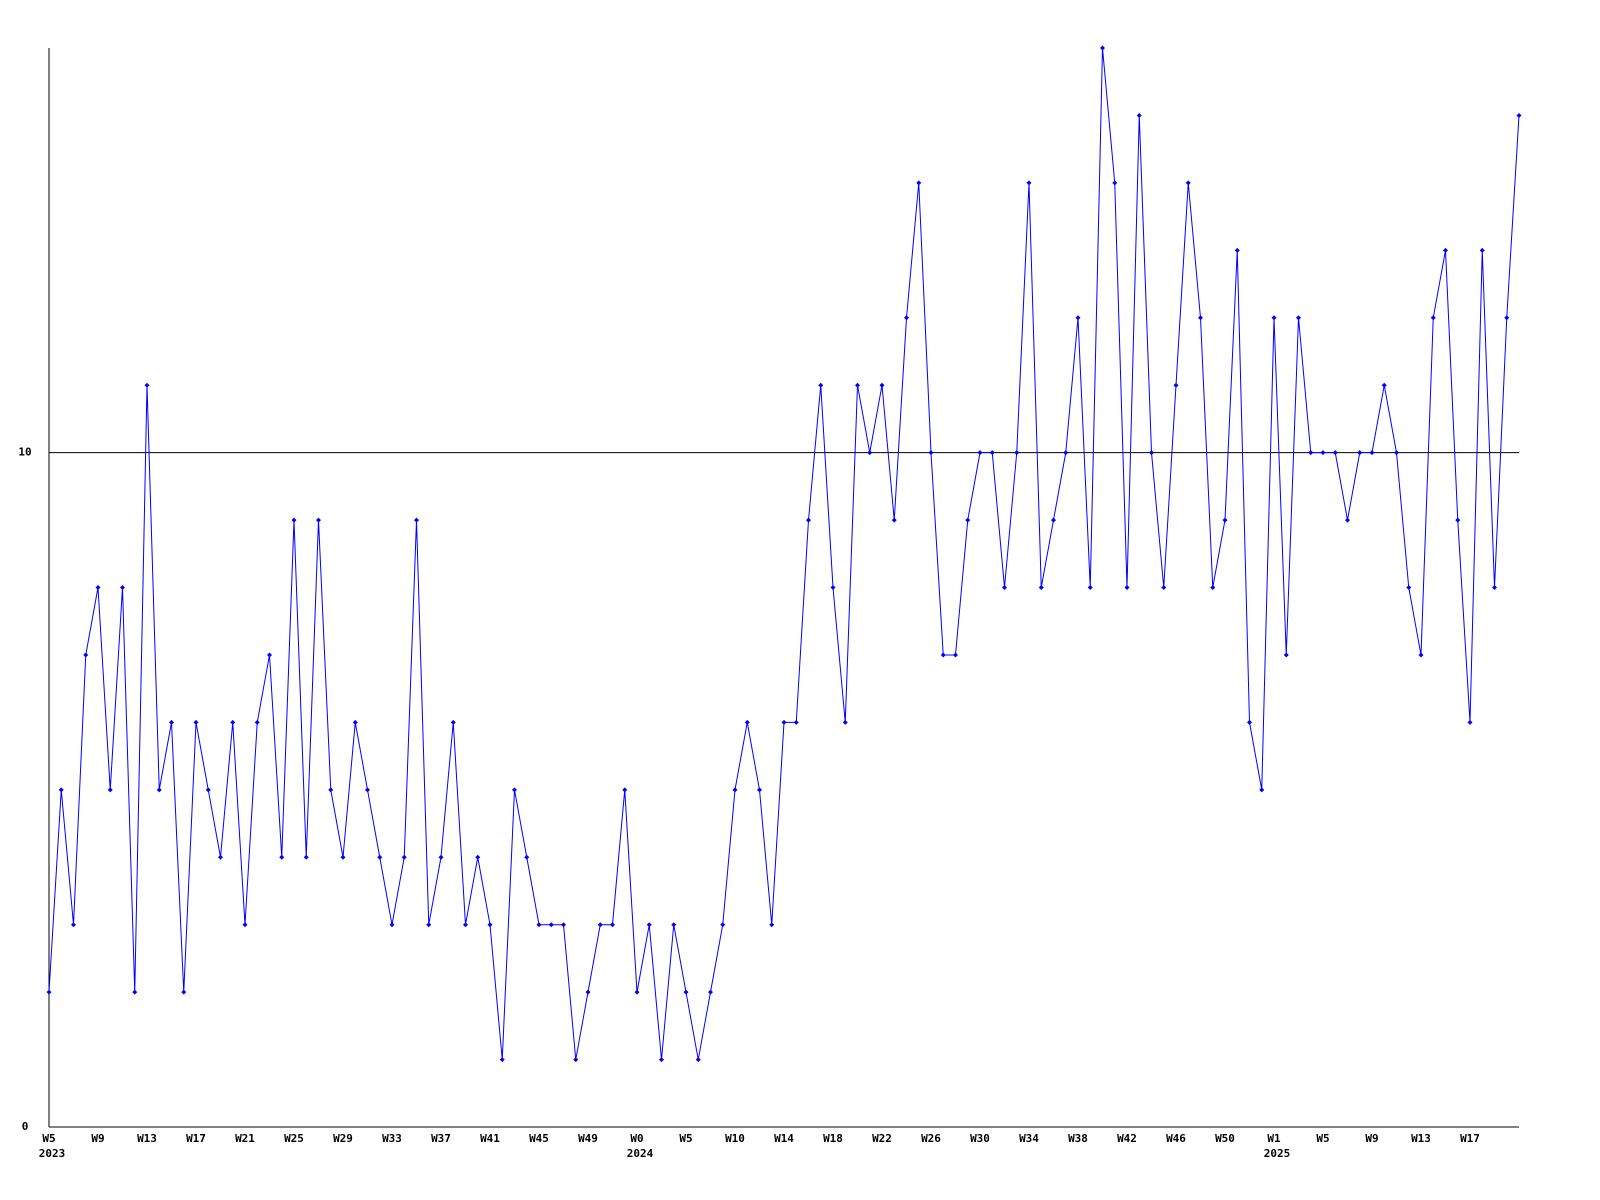  I want to click on x-tick-label: W33, so click(392, 1138).